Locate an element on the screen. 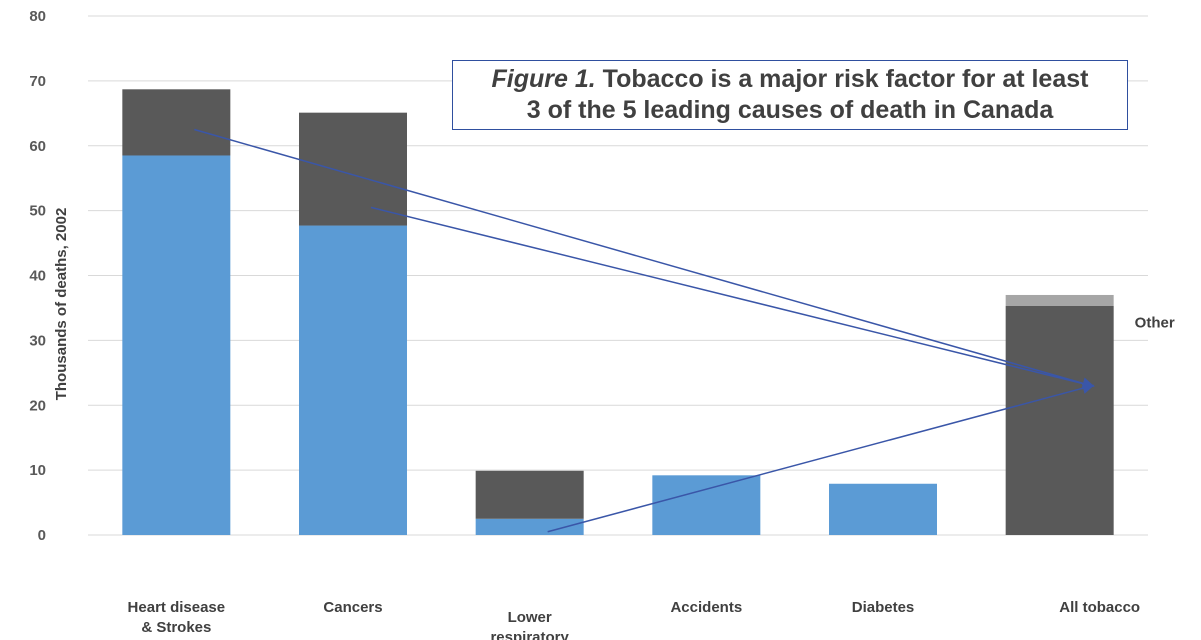 The width and height of the screenshot is (1201, 640). y-tick-label: 60 is located at coordinates (37, 146).